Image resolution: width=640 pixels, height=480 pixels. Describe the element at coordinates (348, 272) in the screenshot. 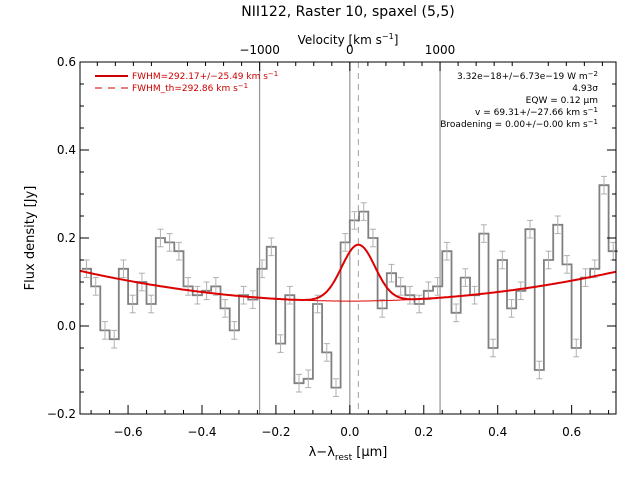

I see `fit-model-curve` at that location.